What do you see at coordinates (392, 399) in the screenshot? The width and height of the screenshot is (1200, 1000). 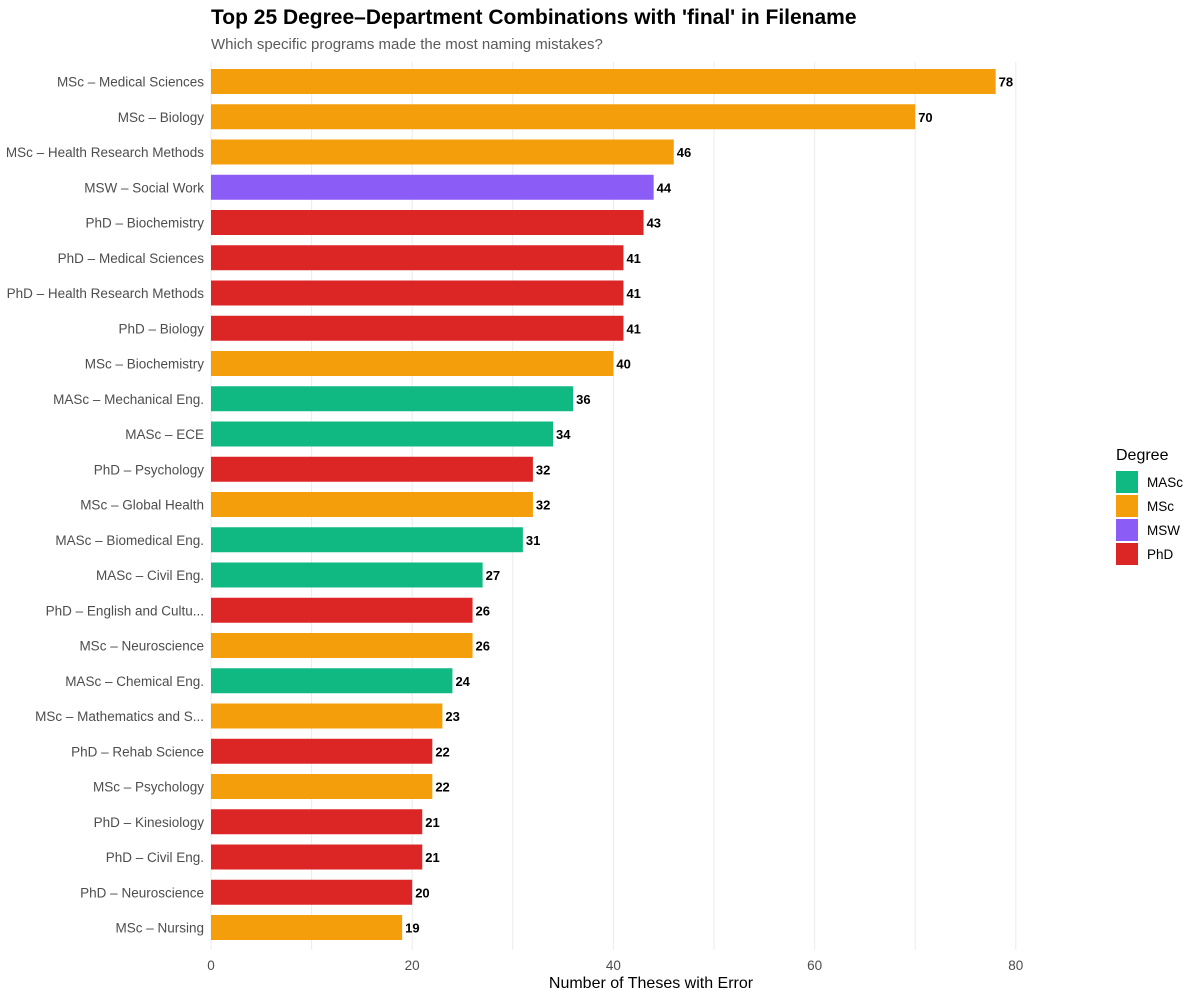 I see `bar-masc-mechanical-eng` at bounding box center [392, 399].